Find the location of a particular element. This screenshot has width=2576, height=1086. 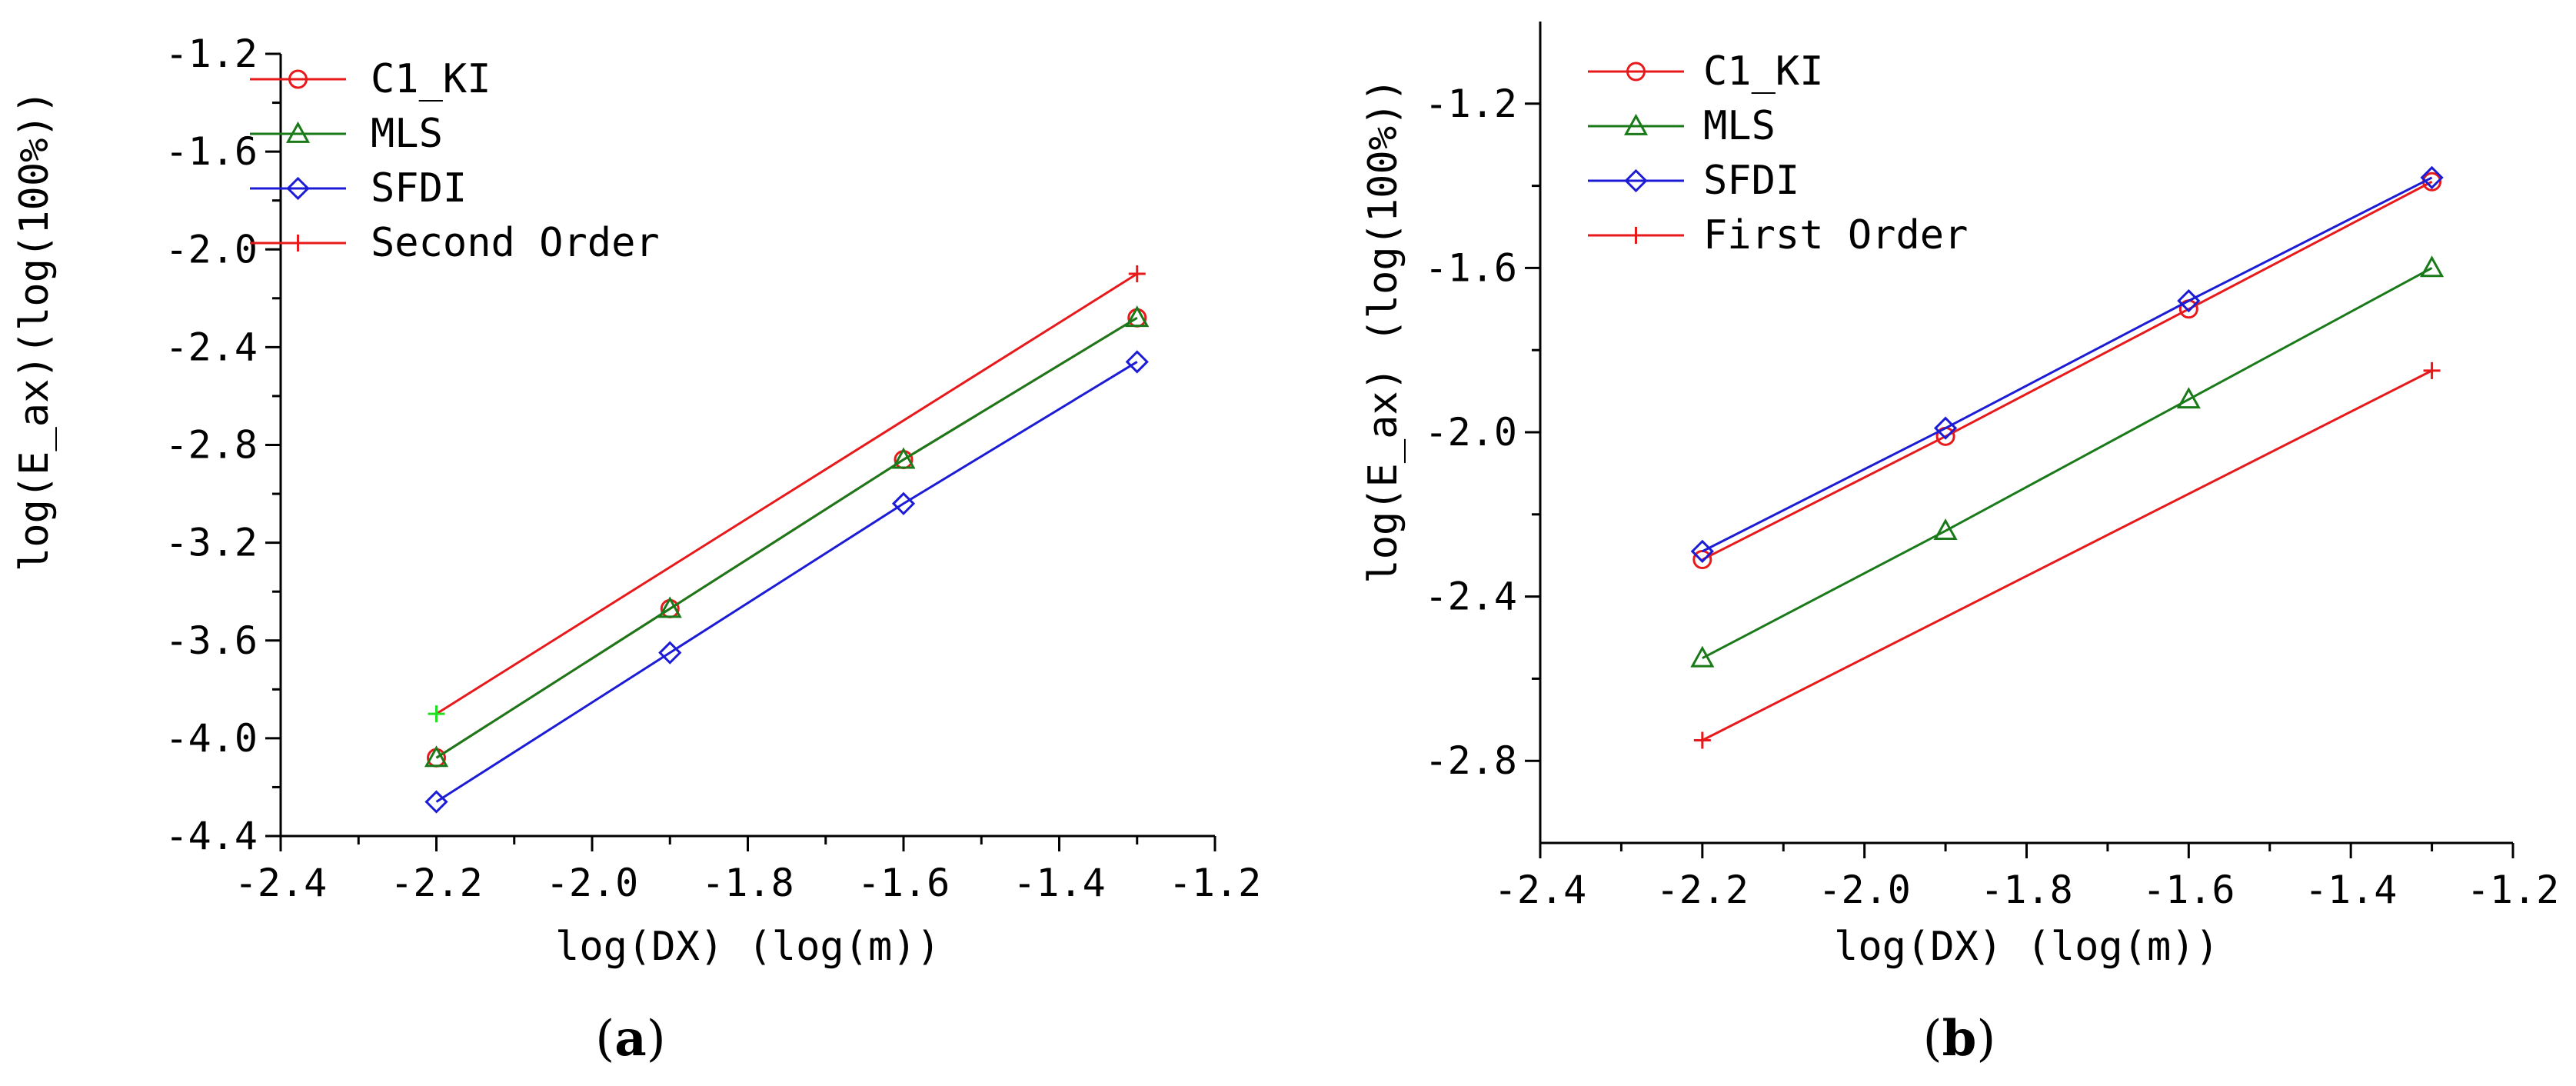

y-tick-label: -4.4 is located at coordinates (212, 836).